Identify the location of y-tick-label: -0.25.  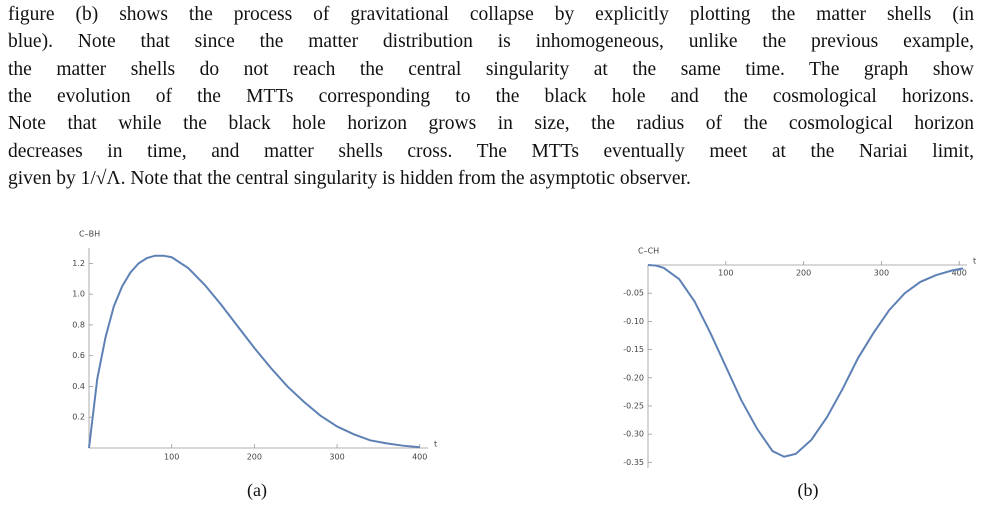
(633, 405).